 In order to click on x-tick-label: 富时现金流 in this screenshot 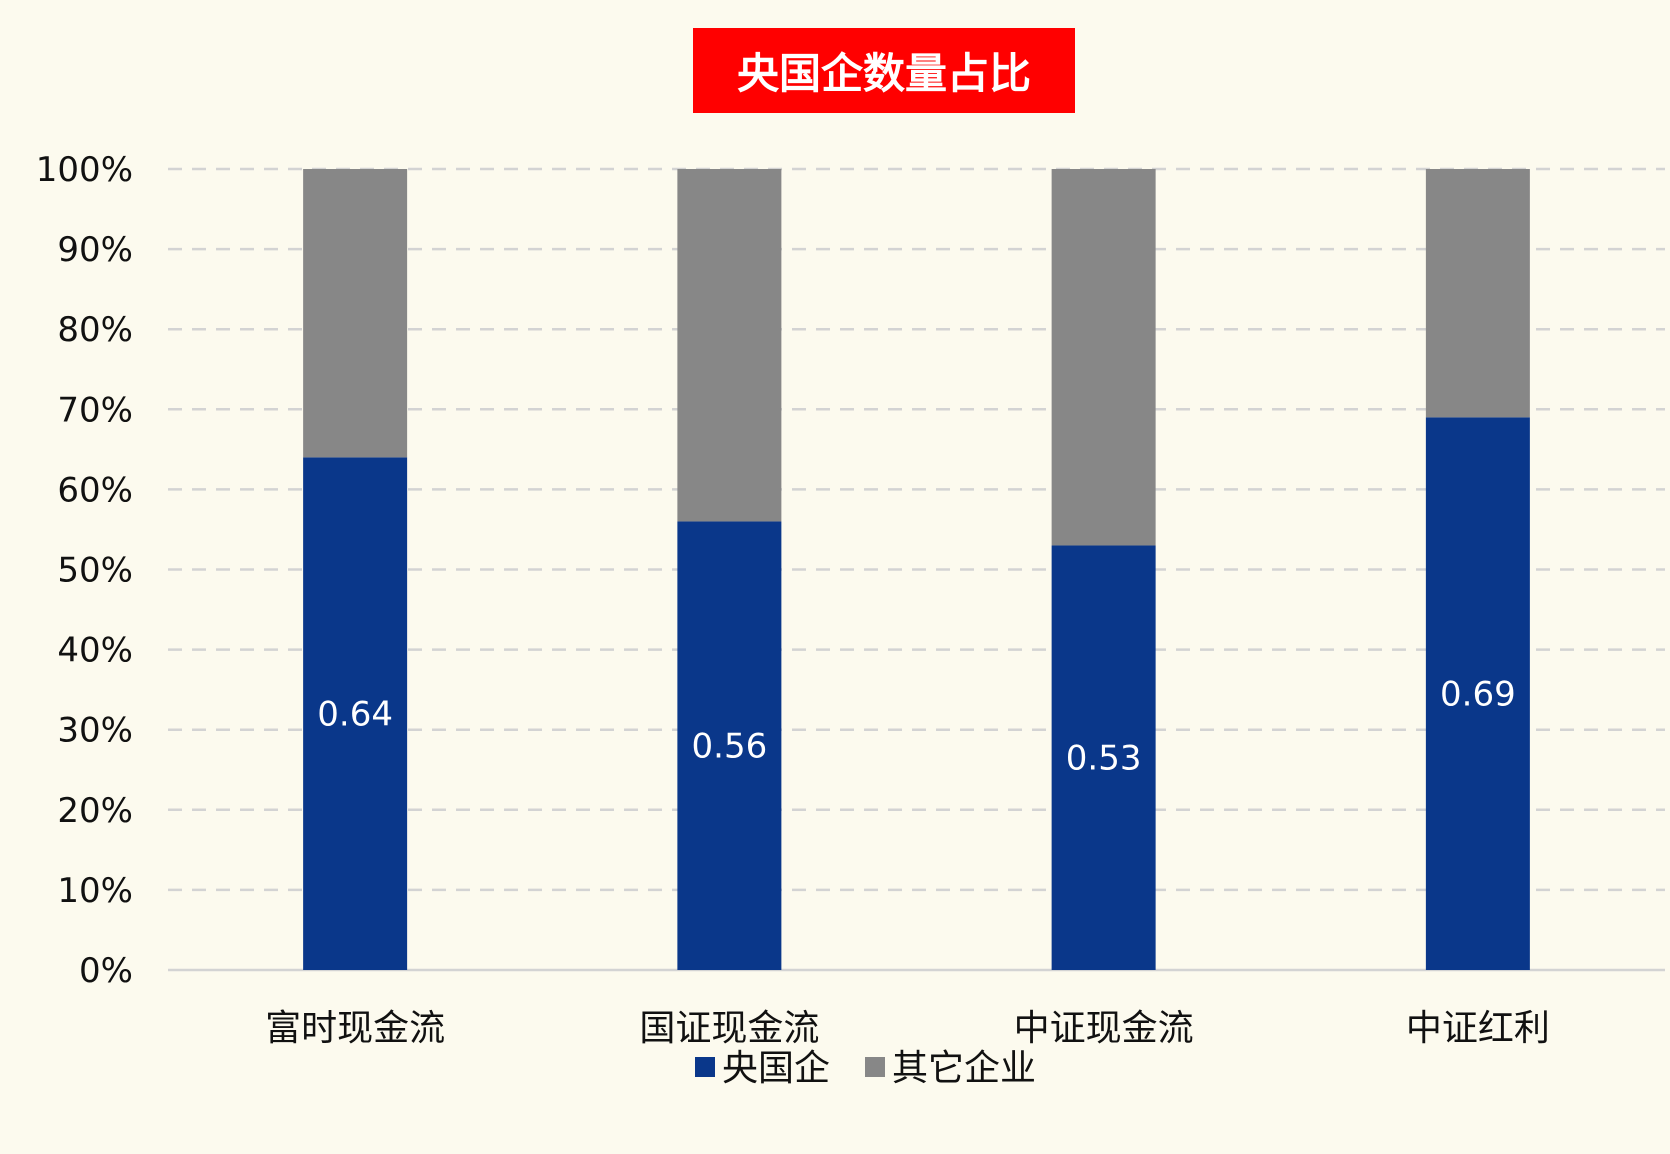, I will do `click(355, 1028)`.